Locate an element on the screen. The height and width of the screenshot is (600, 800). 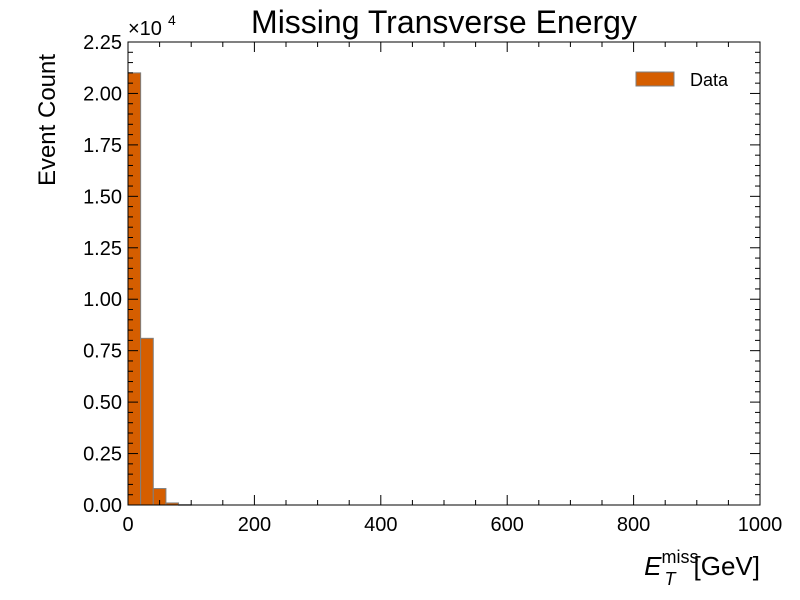
histogram-bar is located at coordinates (147, 421).